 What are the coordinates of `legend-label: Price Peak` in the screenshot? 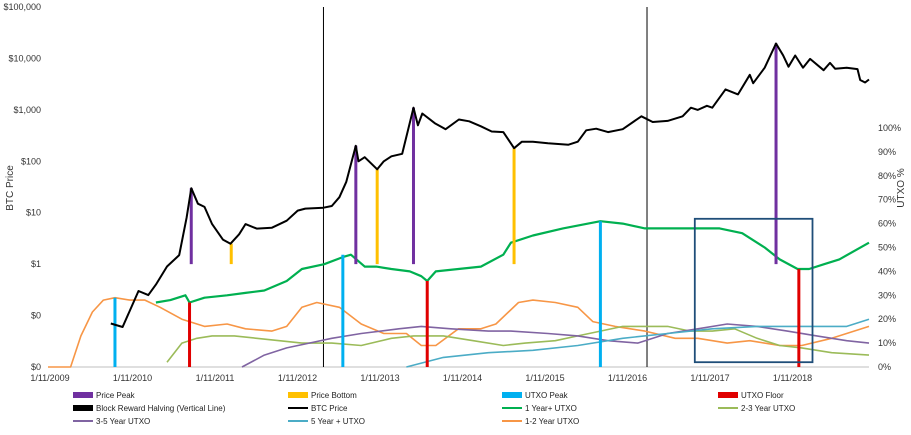 It's located at (116, 395).